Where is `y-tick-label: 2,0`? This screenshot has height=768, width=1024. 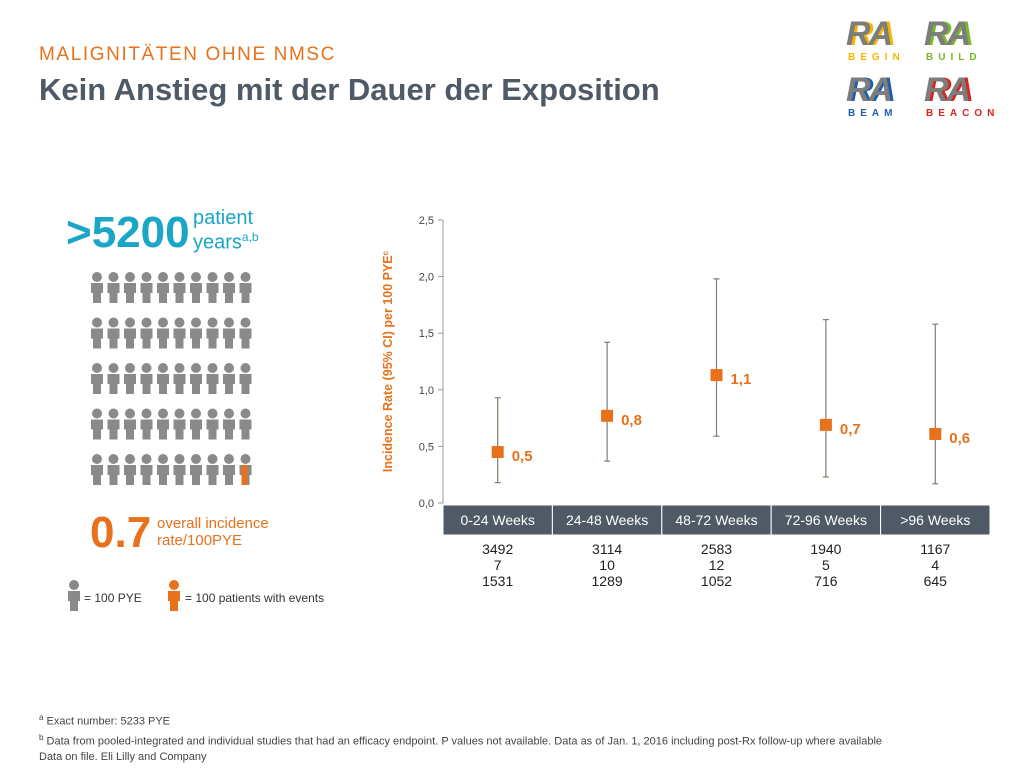
y-tick-label: 2,0 is located at coordinates (426, 278).